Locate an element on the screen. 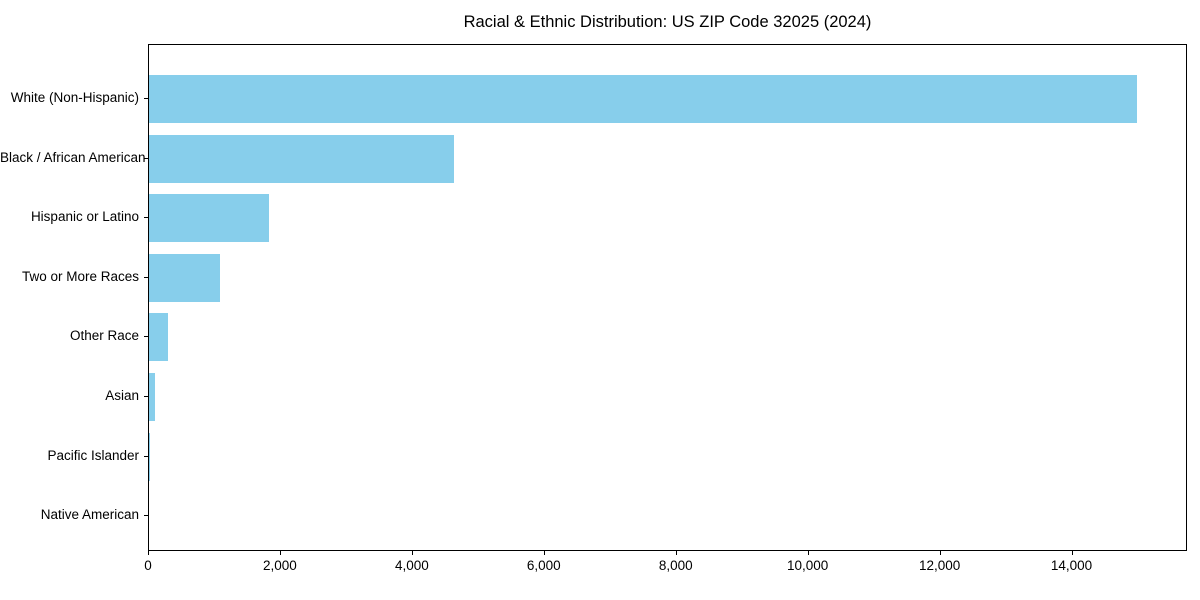 The width and height of the screenshot is (1200, 600). bar-two-or-more-races is located at coordinates (185, 277).